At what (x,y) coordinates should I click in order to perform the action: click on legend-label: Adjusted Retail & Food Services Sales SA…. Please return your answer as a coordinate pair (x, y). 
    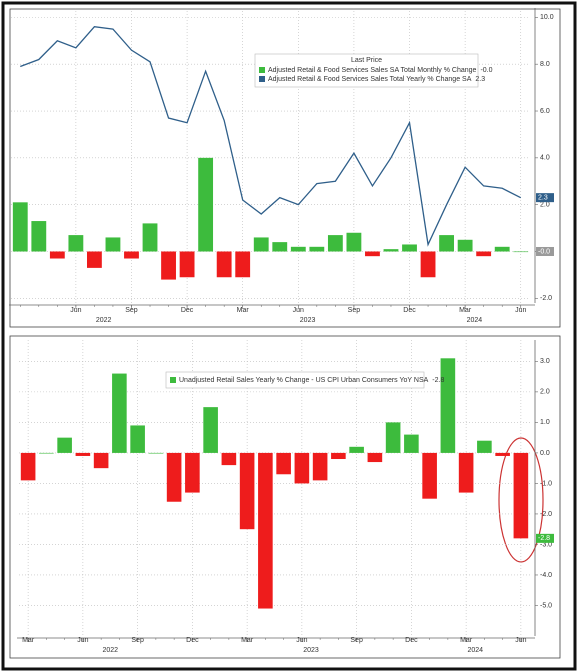
    Looking at the image, I should click on (380, 70).